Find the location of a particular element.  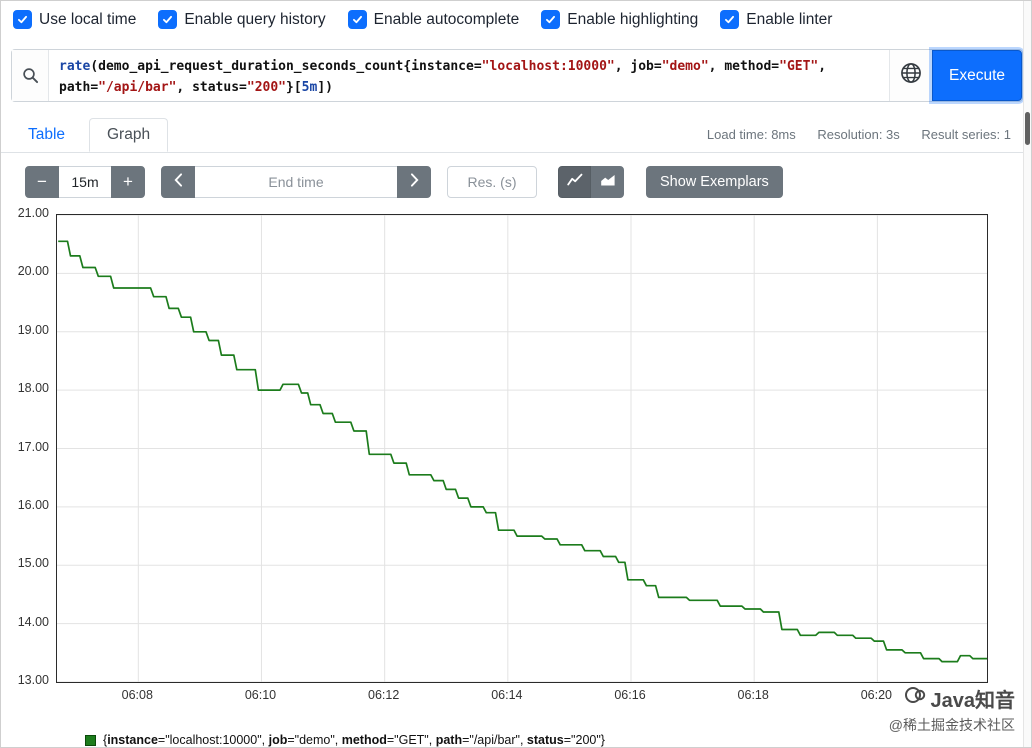

watermark-line2: @稀土掘金技术社区 is located at coordinates (951, 725).